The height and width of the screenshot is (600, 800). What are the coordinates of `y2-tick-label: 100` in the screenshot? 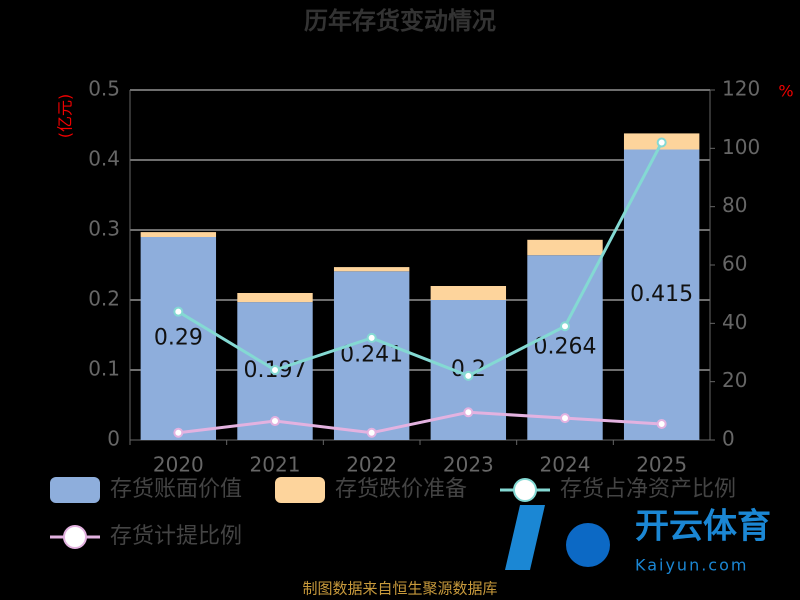 It's located at (741, 147).